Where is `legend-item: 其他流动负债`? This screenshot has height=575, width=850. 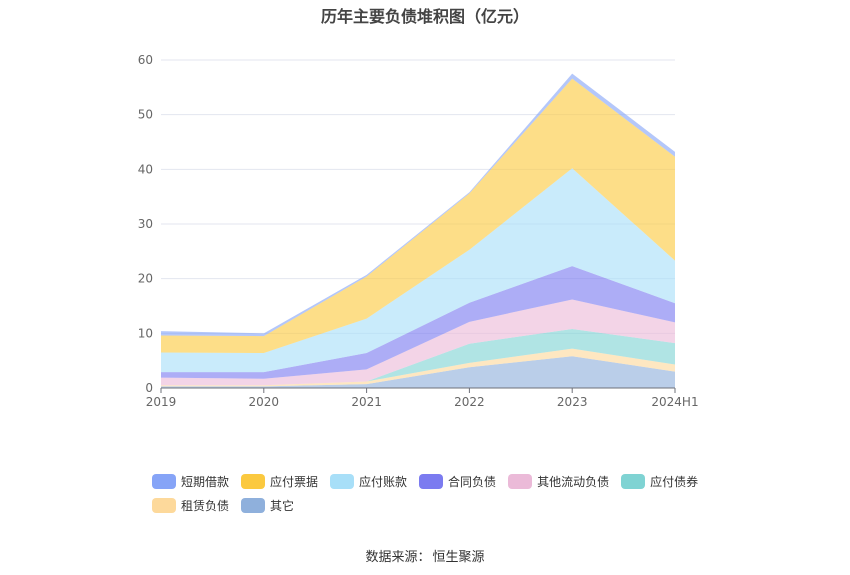
legend-item: 其他流动负债 is located at coordinates (558, 481).